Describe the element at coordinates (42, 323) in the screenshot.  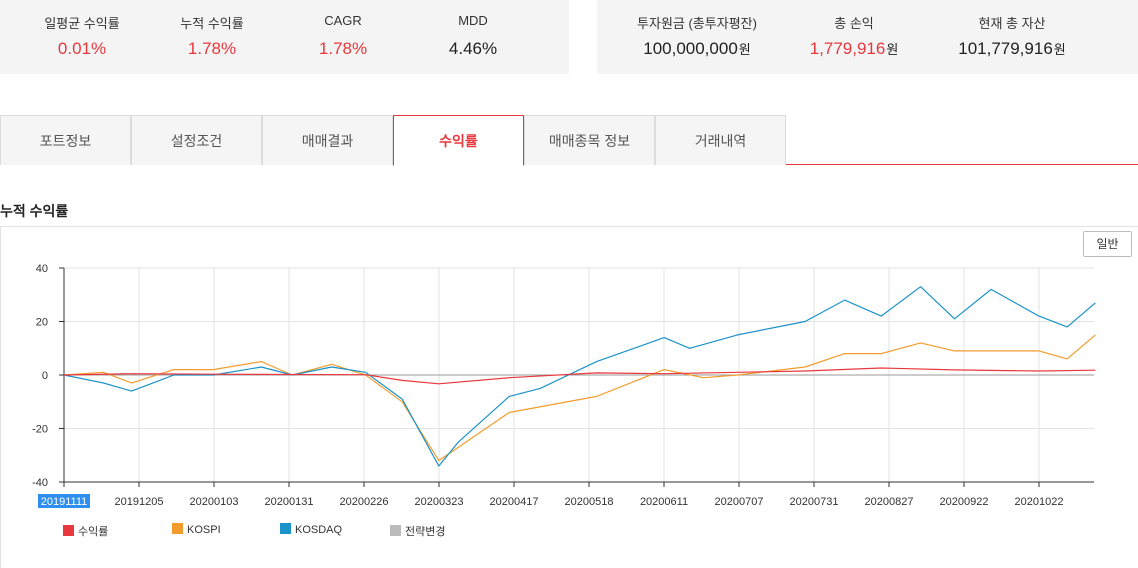
I see `y-tick-label: 20` at that location.